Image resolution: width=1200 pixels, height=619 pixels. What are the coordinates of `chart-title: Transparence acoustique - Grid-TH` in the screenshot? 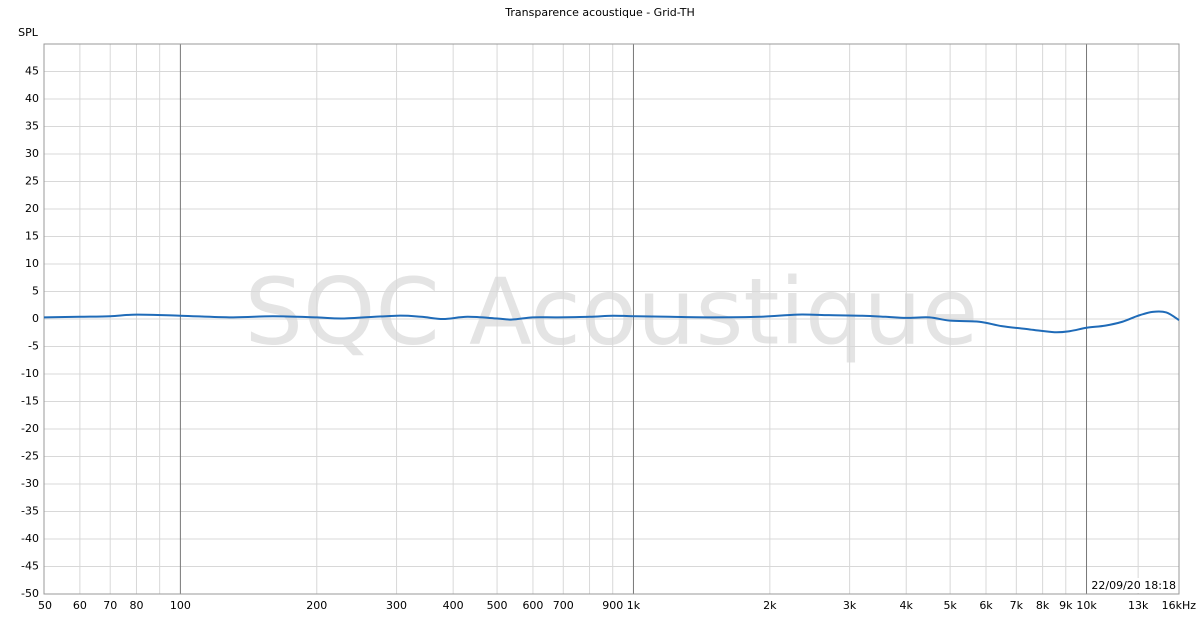 It's located at (599, 12).